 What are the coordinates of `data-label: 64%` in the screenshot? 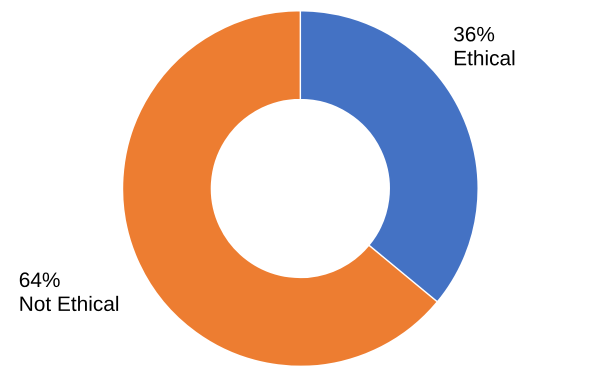 It's located at (40, 280).